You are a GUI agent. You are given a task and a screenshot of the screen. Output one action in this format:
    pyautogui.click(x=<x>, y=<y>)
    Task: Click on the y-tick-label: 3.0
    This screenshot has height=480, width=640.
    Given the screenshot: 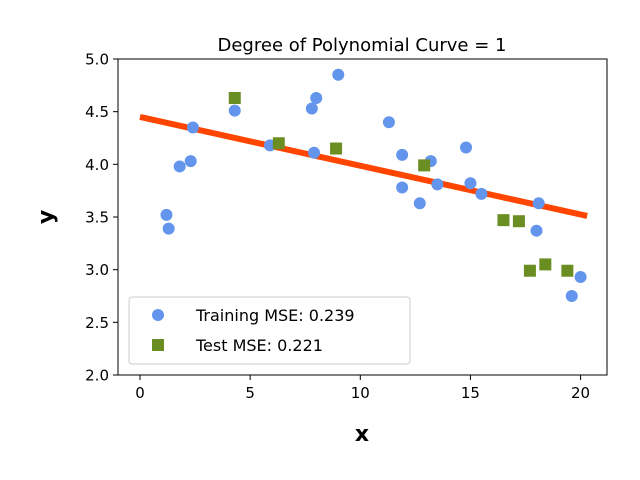 What is the action you would take?
    pyautogui.click(x=97, y=270)
    